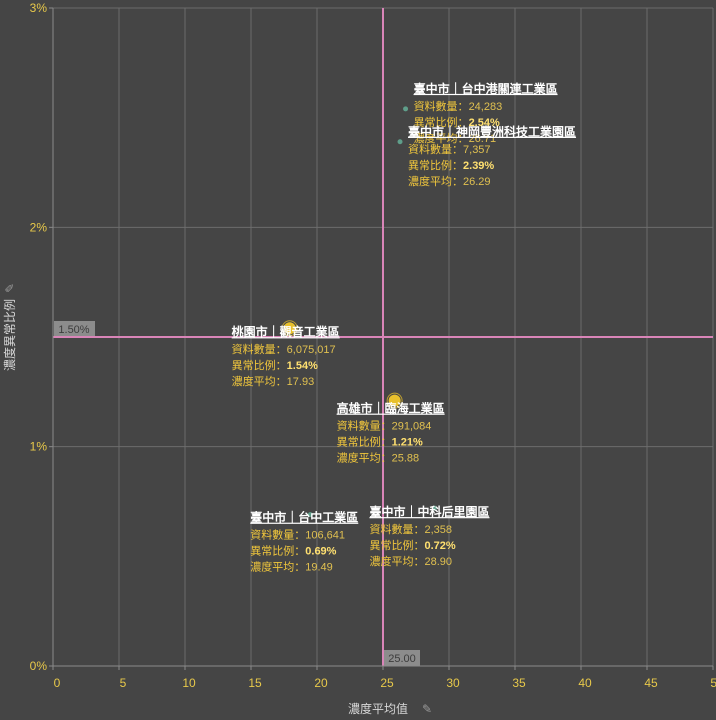 The width and height of the screenshot is (716, 720). Describe the element at coordinates (189, 683) in the screenshot. I see `x-tick-label: 10` at that location.